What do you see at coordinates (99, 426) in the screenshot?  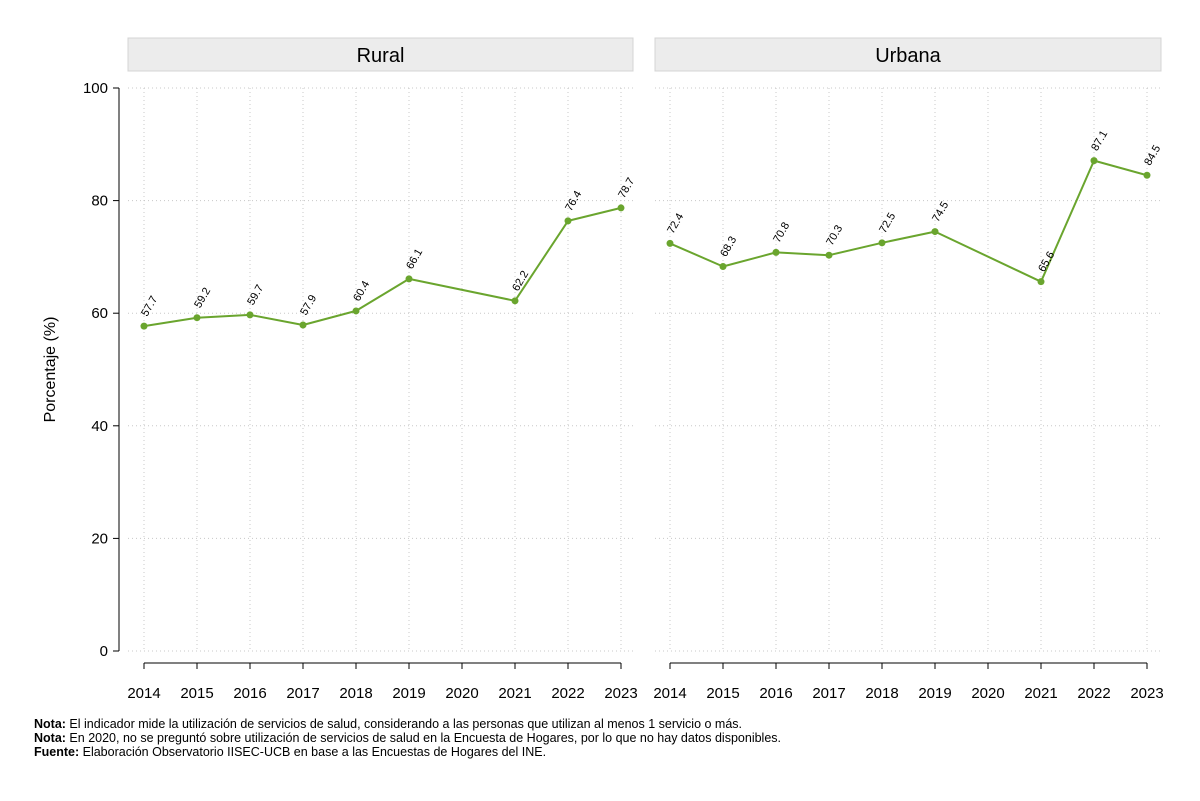 I see `y-tick-label: 40` at bounding box center [99, 426].